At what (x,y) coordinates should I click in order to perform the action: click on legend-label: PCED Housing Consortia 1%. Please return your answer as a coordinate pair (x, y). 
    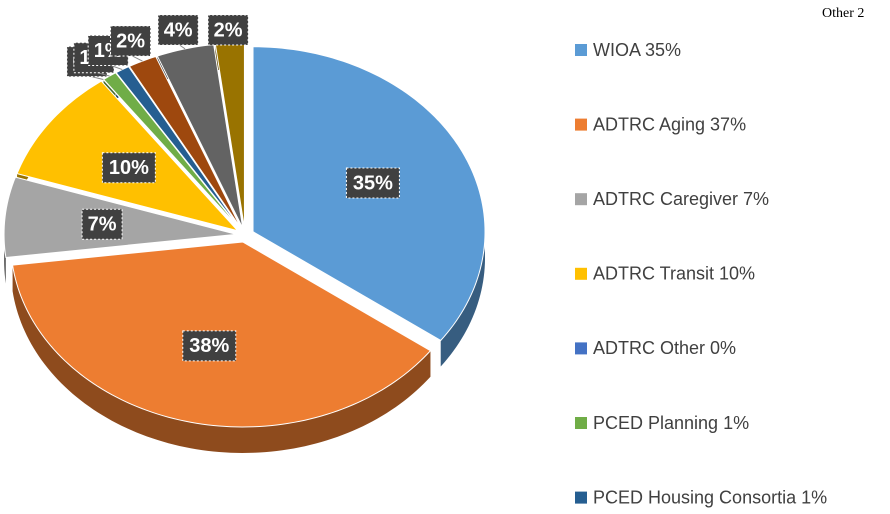
    Looking at the image, I should click on (710, 497).